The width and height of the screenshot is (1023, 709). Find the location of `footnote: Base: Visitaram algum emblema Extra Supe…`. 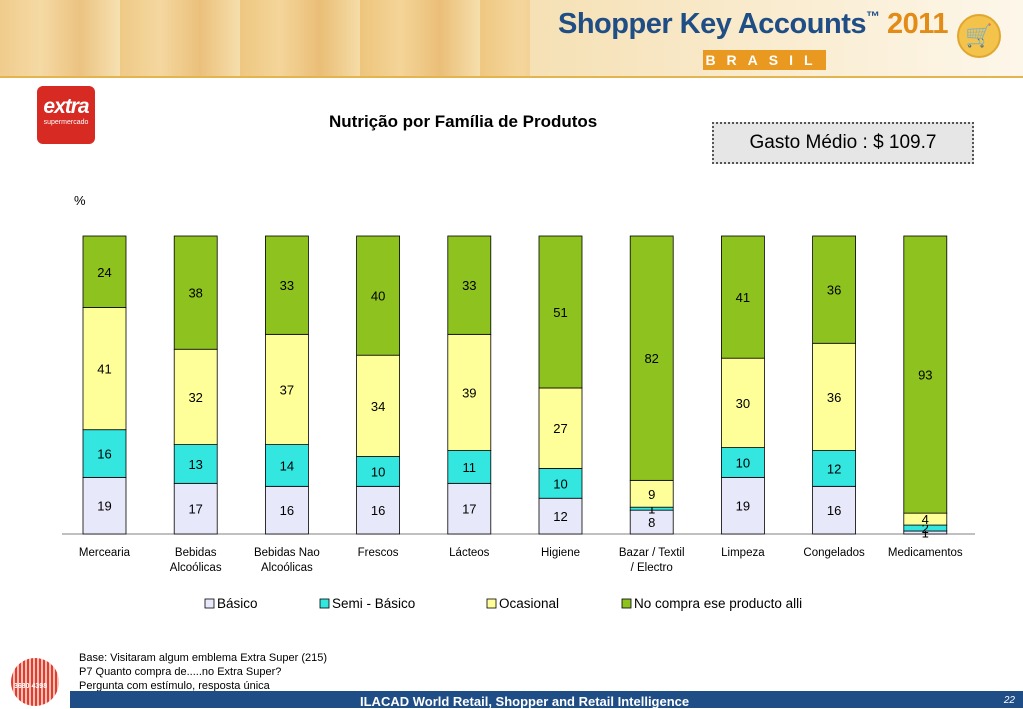

footnote: Base: Visitaram algum emblema Extra Supe… is located at coordinates (203, 672).